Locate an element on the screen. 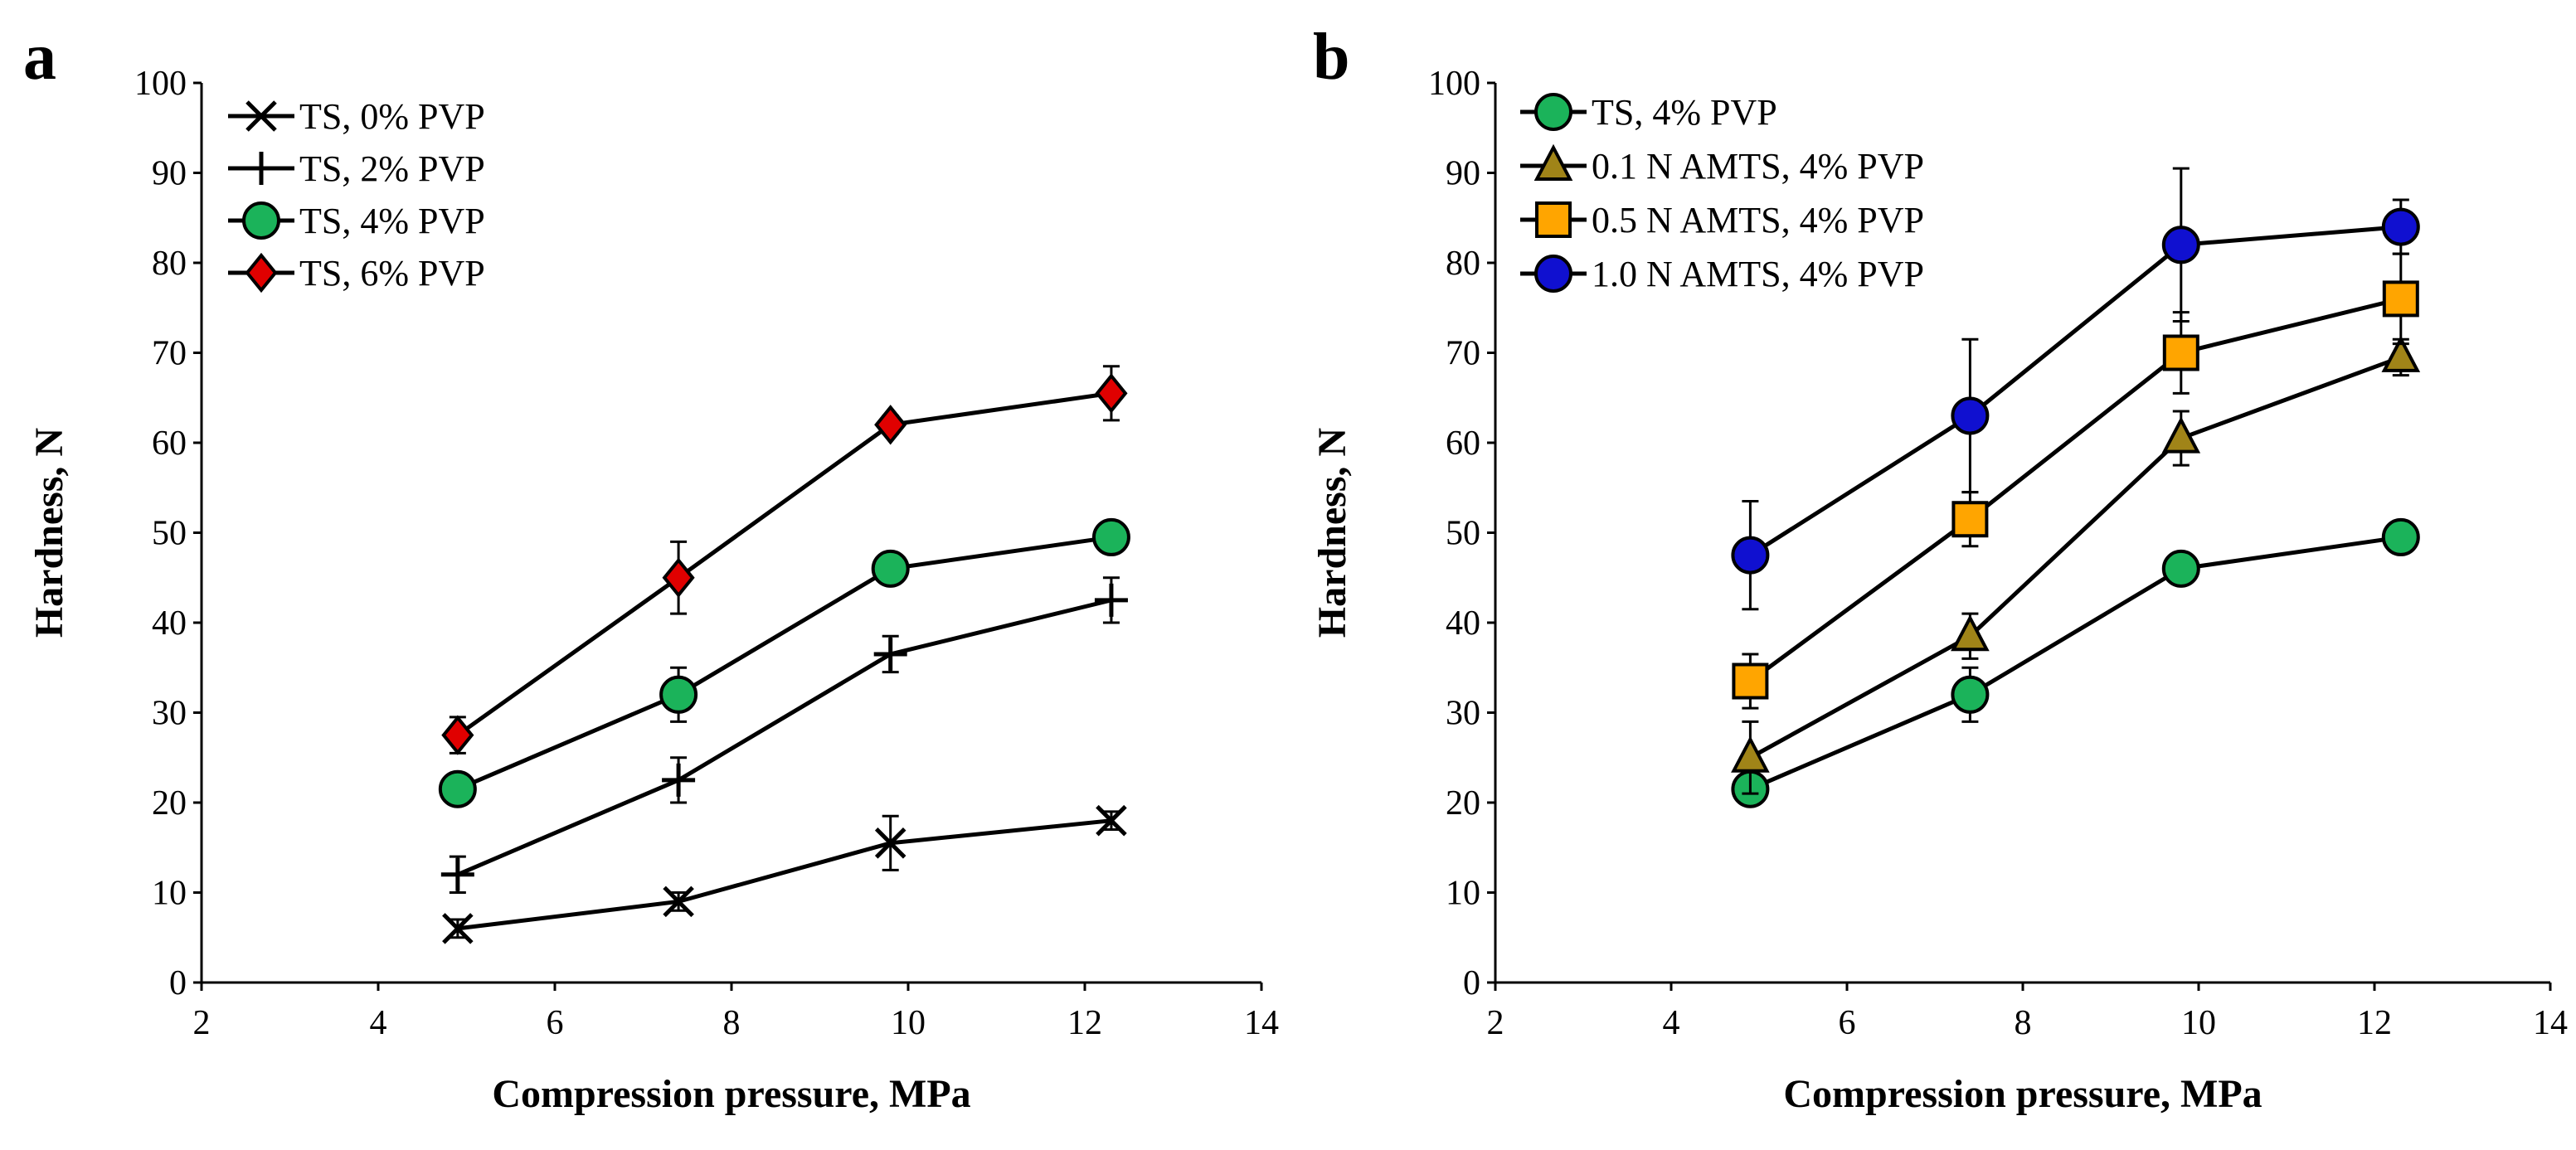  x-tick-label: 10 is located at coordinates (909, 1023).